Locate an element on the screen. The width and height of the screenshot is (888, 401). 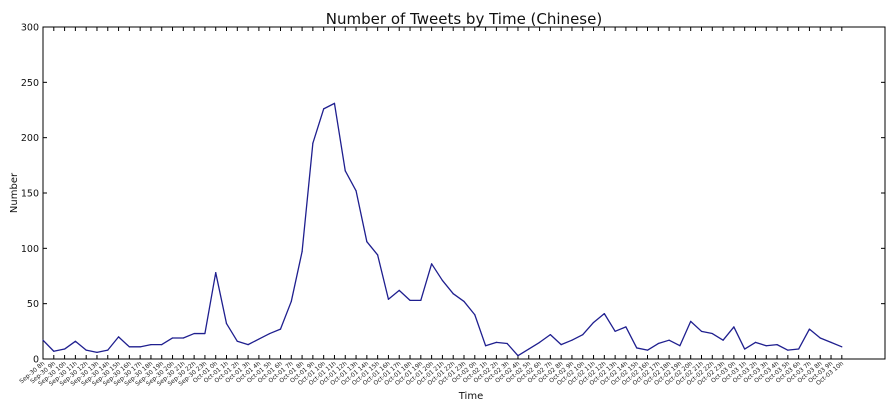
y-axis-label: Number is located at coordinates (14, 192).